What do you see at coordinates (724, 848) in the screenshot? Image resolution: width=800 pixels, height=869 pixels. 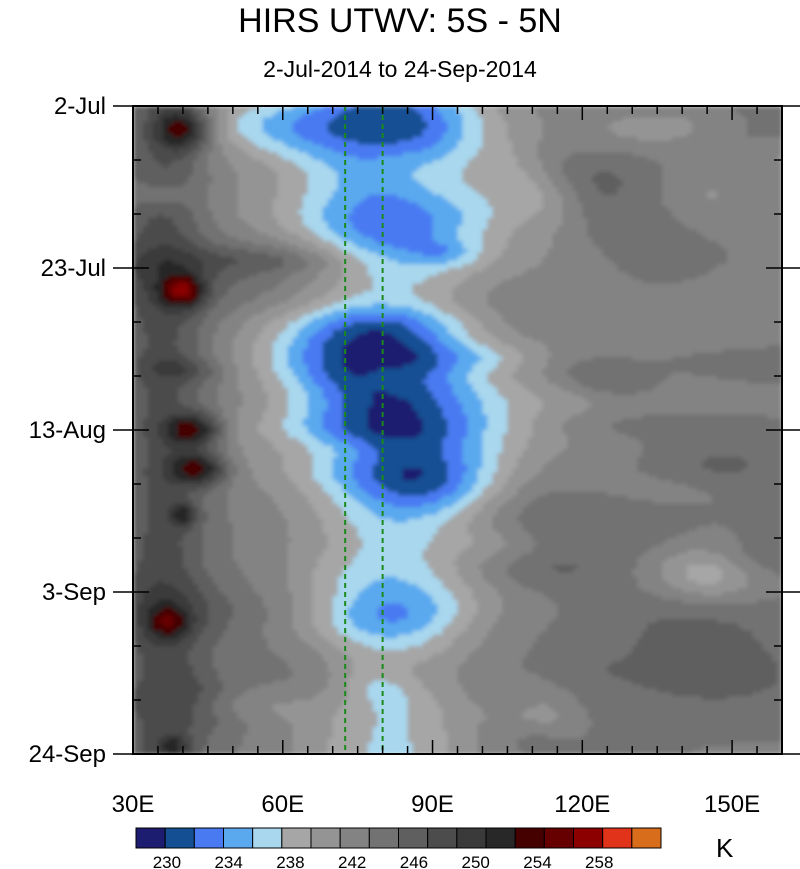 I see `colorbar-unit: K` at bounding box center [724, 848].